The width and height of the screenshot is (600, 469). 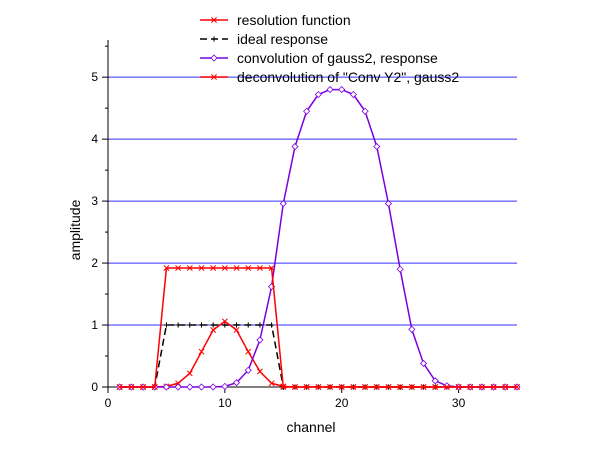 What do you see at coordinates (94, 325) in the screenshot?
I see `y-tick-label-1: 1` at bounding box center [94, 325].